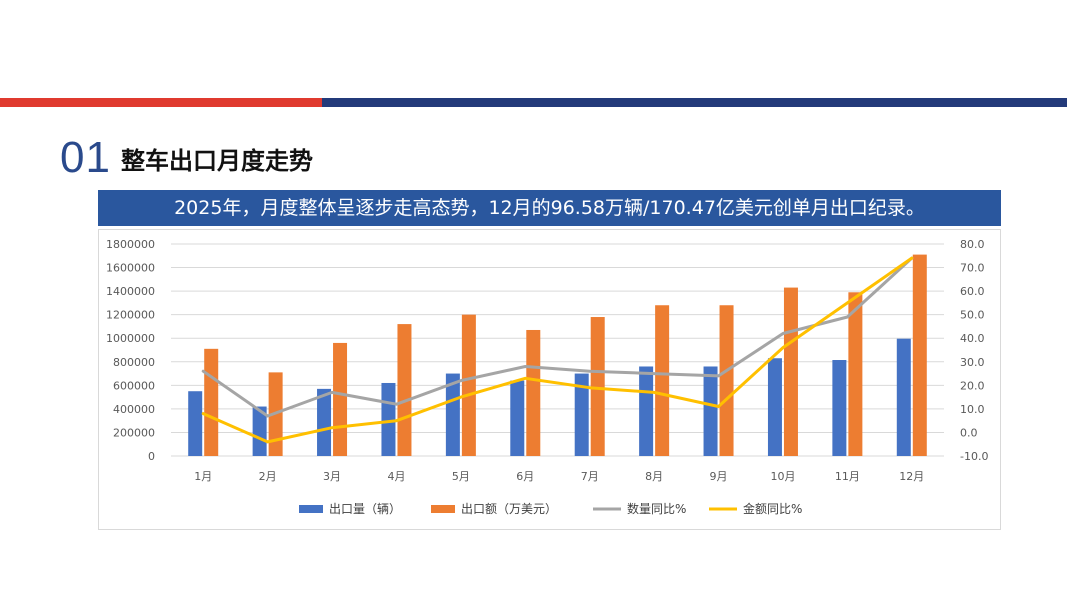  Describe the element at coordinates (911, 476) in the screenshot. I see `x-axis-category-label: 12月` at that location.